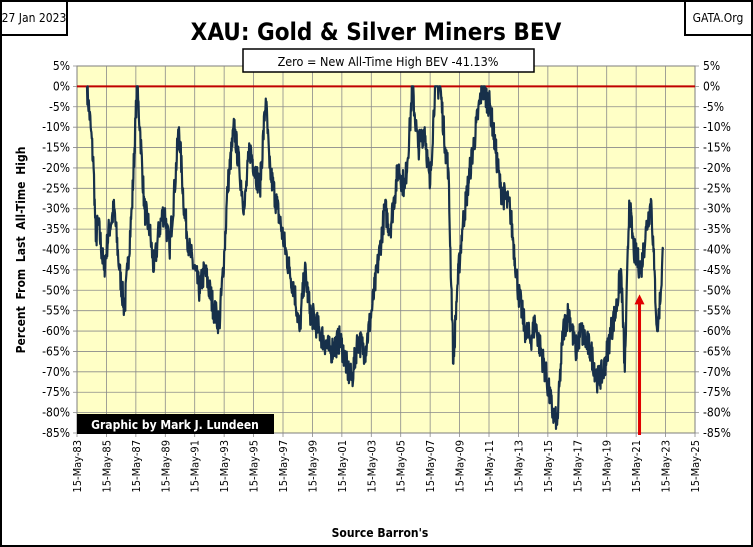 The image size is (753, 547). Describe the element at coordinates (717, 433) in the screenshot. I see `y-tick-label-right: -85%` at that location.